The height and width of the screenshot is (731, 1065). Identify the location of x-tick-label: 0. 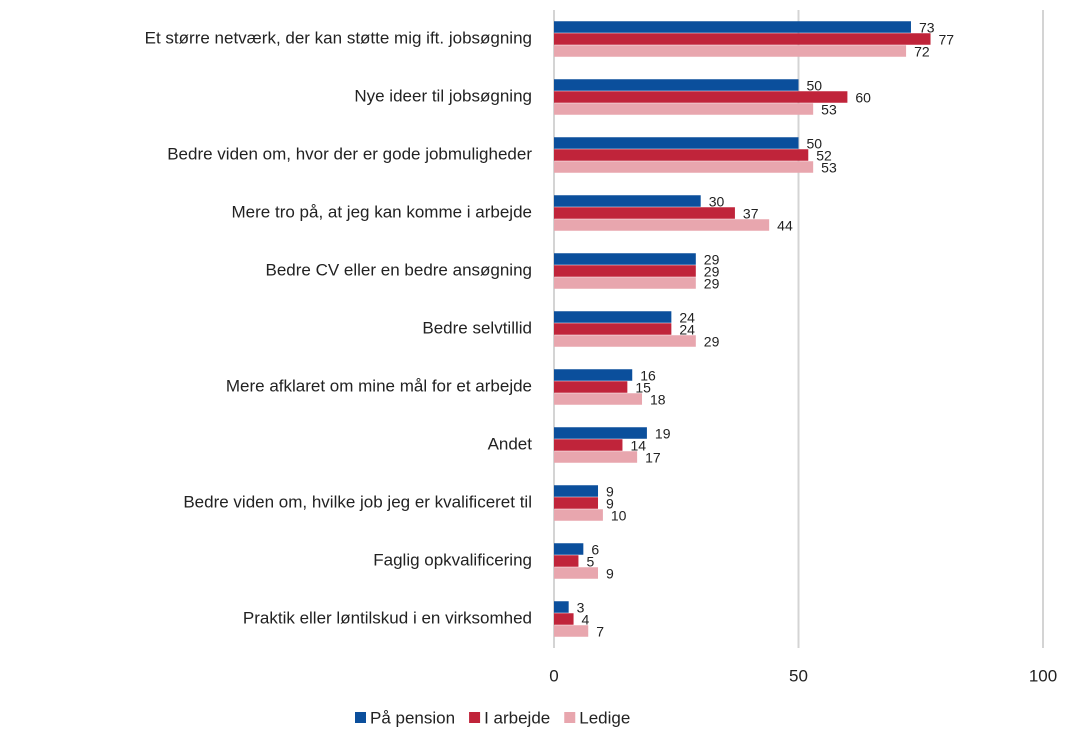
(553, 675).